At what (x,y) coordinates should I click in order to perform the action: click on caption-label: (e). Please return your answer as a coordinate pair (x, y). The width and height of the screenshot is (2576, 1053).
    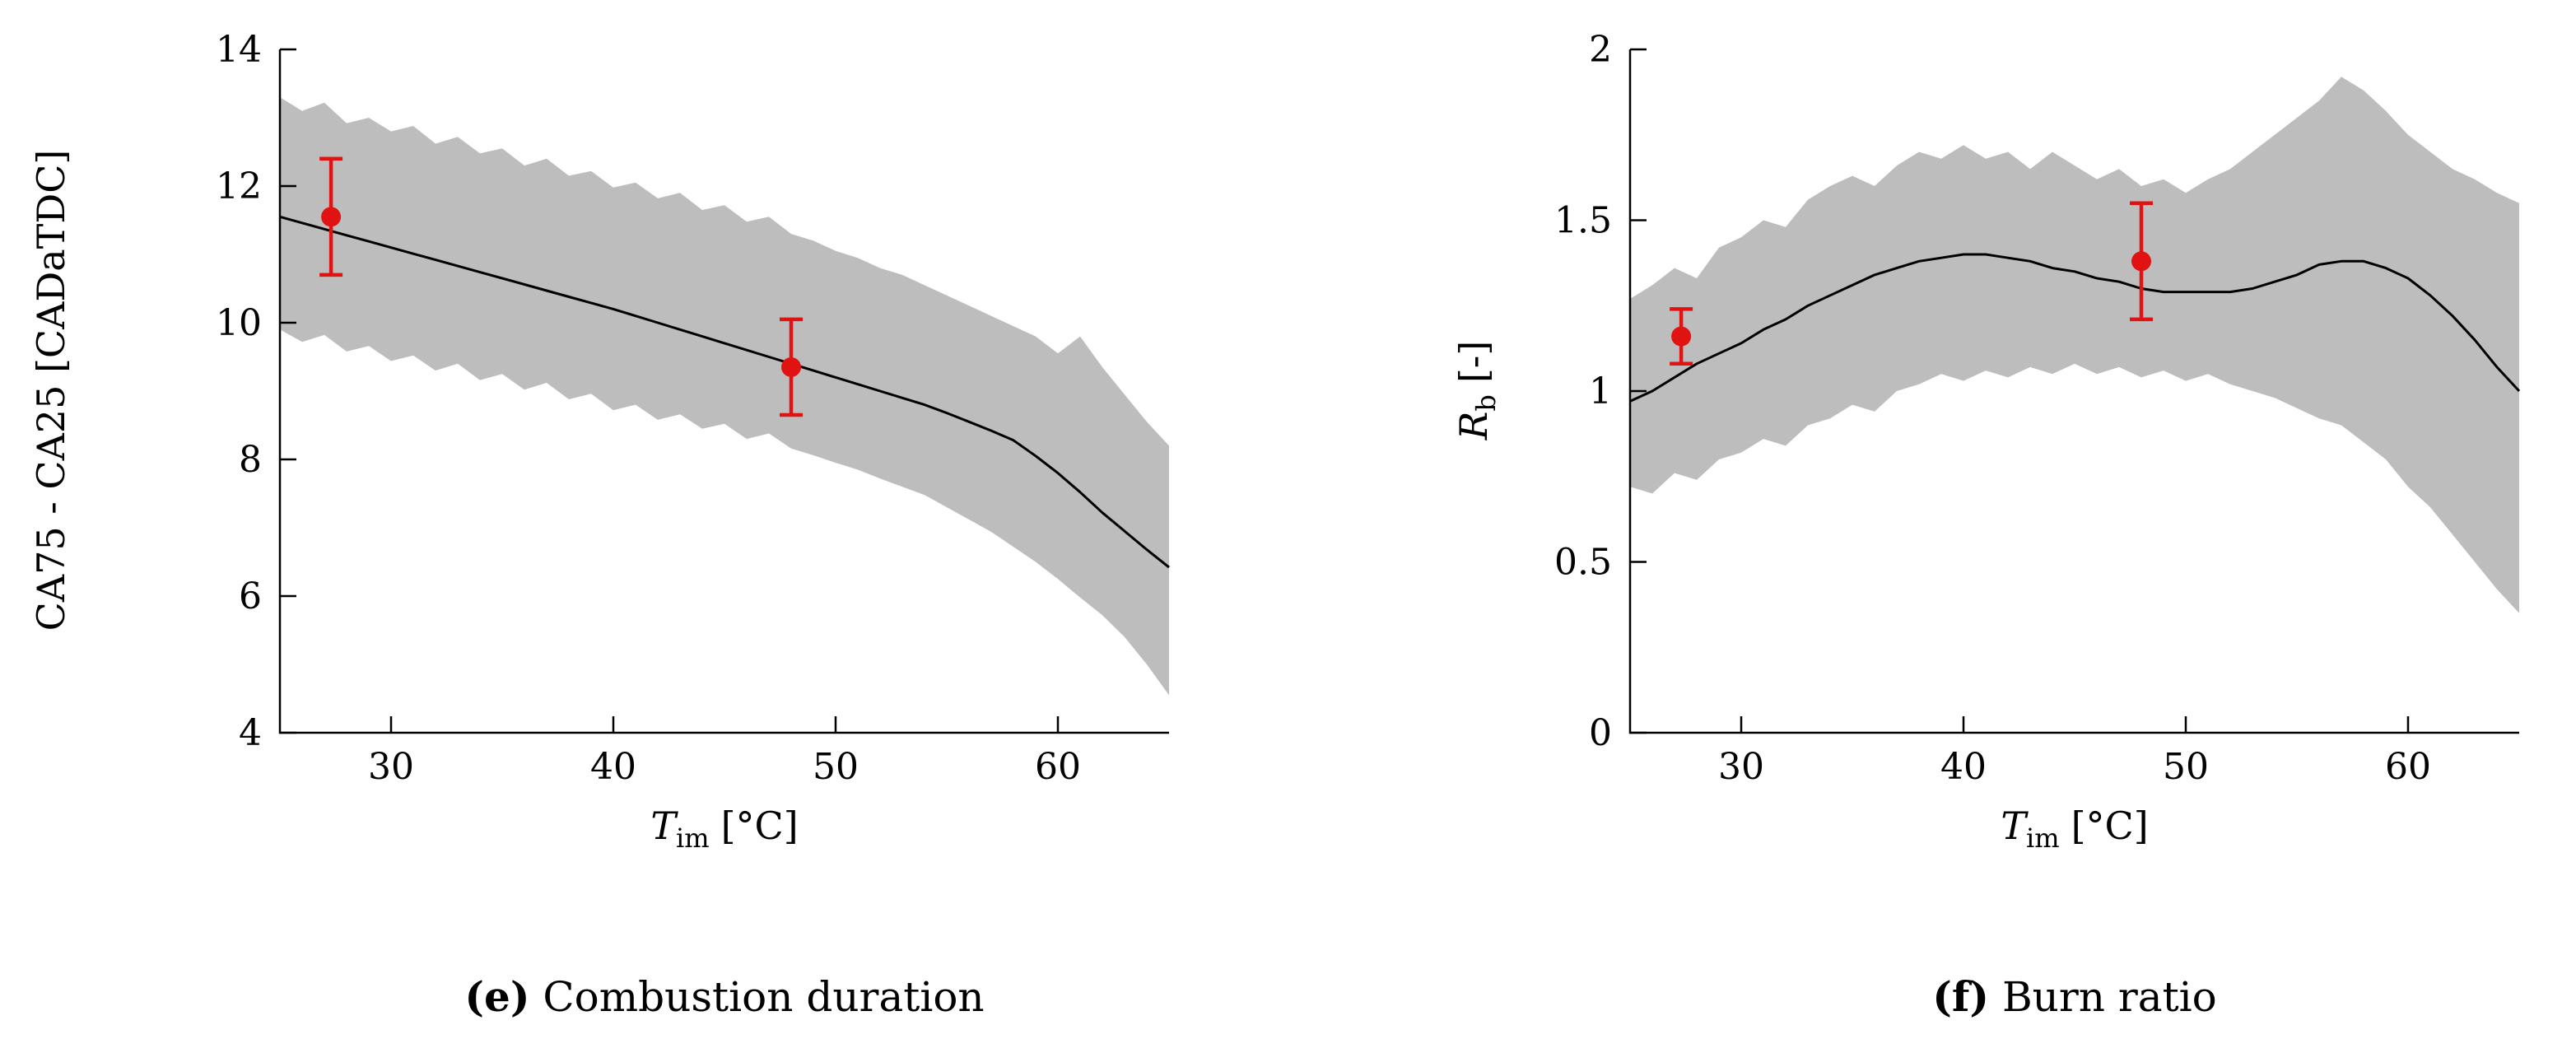
    Looking at the image, I should click on (497, 996).